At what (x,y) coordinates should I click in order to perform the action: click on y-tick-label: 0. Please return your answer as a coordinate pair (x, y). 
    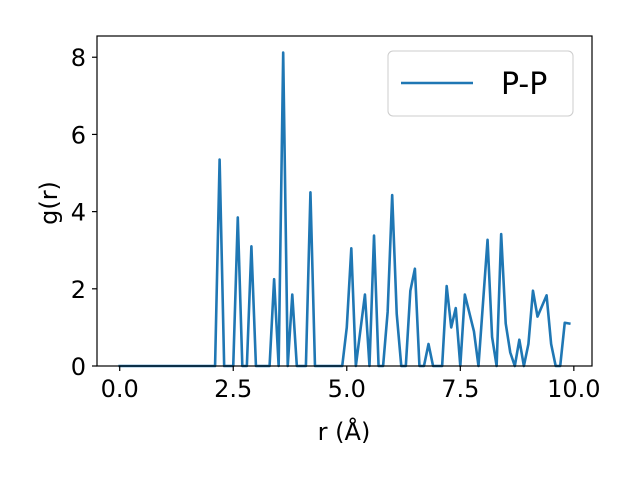
    Looking at the image, I should click on (78, 367).